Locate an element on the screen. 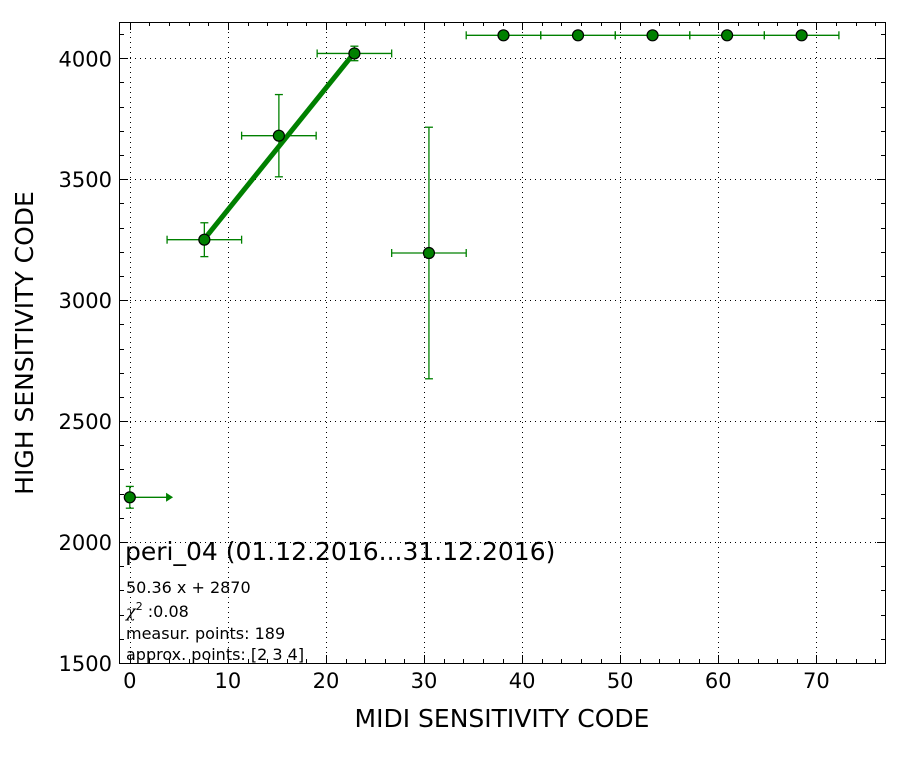  chi-value: :0.08 is located at coordinates (166, 611).